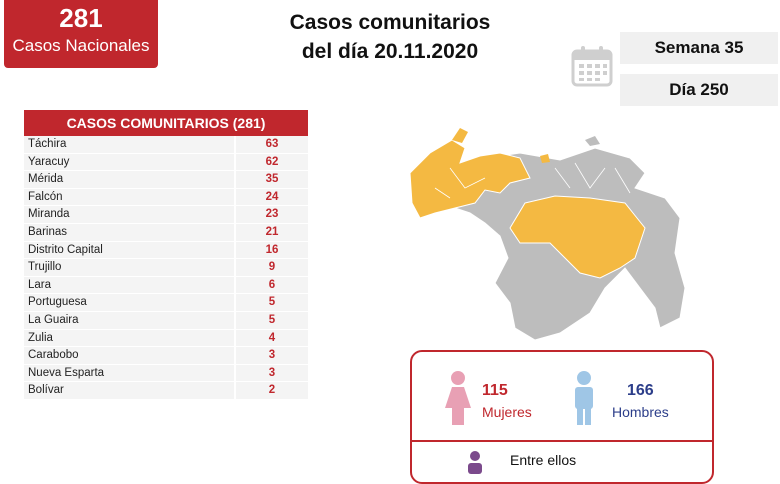 This screenshot has height=484, width=780. What do you see at coordinates (129, 145) in the screenshot?
I see `state-name: Táchira` at bounding box center [129, 145].